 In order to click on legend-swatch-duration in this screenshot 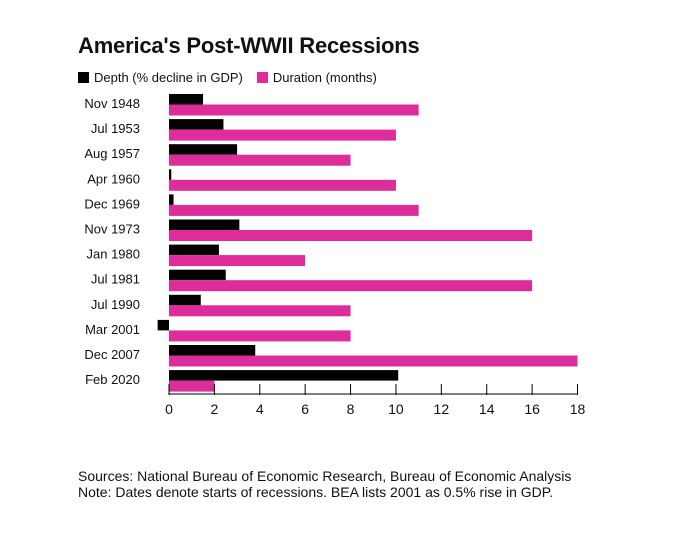, I will do `click(262, 77)`.